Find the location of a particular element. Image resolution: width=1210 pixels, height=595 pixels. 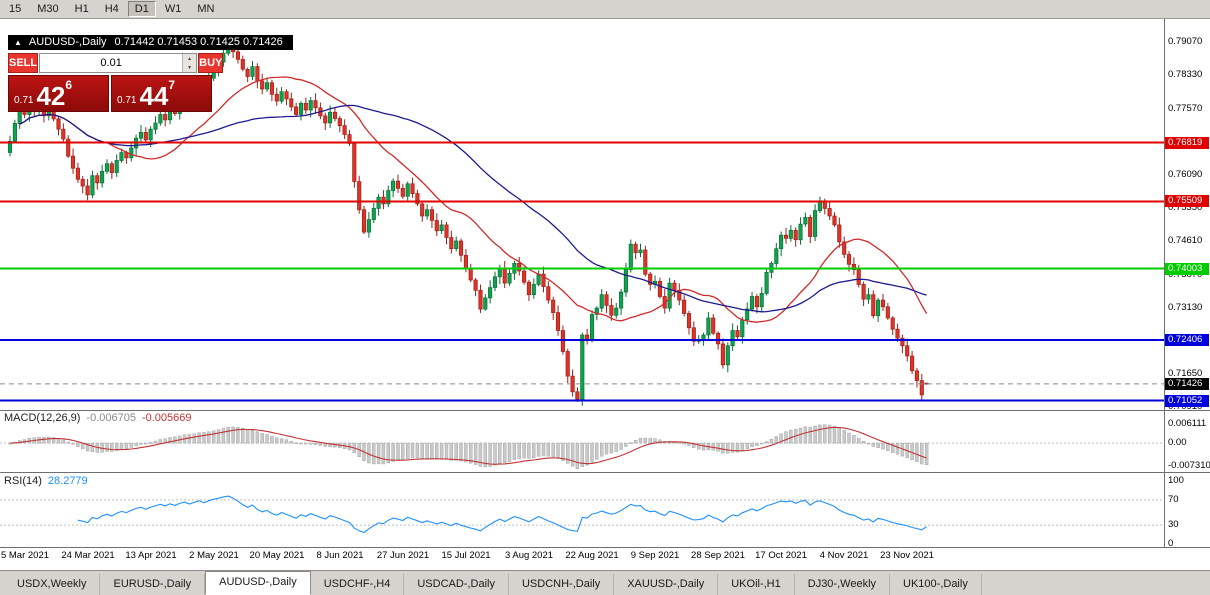

date-axis-label: 27 Jun 2021 is located at coordinates (403, 555).